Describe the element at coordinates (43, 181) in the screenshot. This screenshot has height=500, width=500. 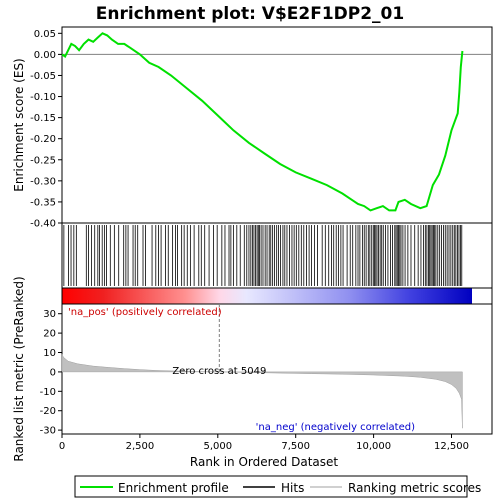
I see `es-y-tick-label: -0.30` at that location.